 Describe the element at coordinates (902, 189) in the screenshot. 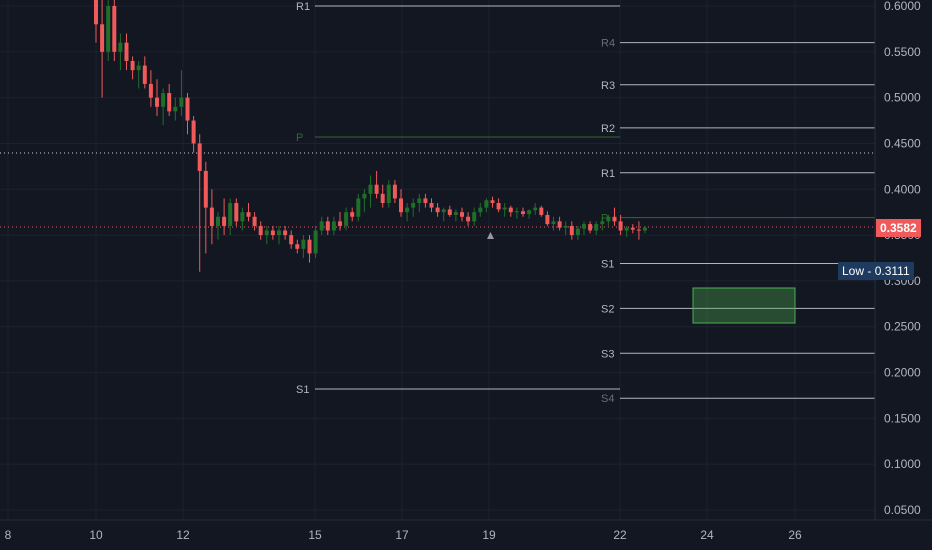

I see `price-tick-label: 0.4000` at that location.